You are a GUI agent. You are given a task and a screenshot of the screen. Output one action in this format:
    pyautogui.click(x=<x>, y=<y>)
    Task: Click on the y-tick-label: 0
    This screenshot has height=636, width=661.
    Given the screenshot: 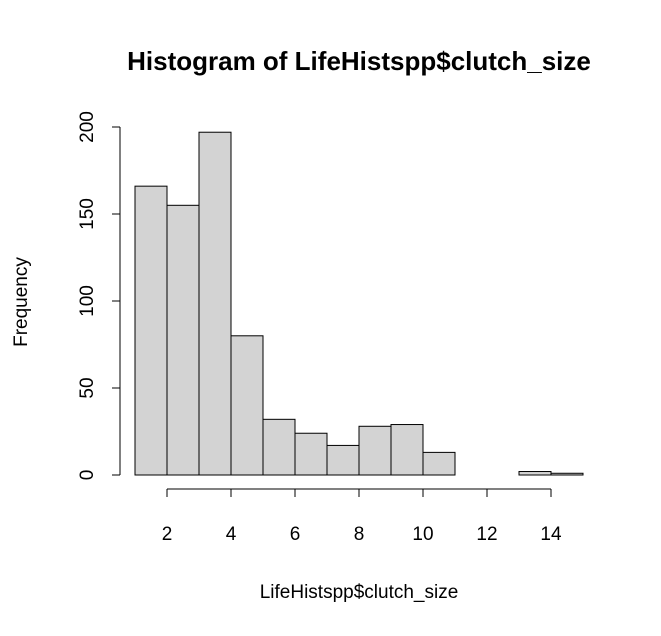 What is the action you would take?
    pyautogui.click(x=87, y=475)
    